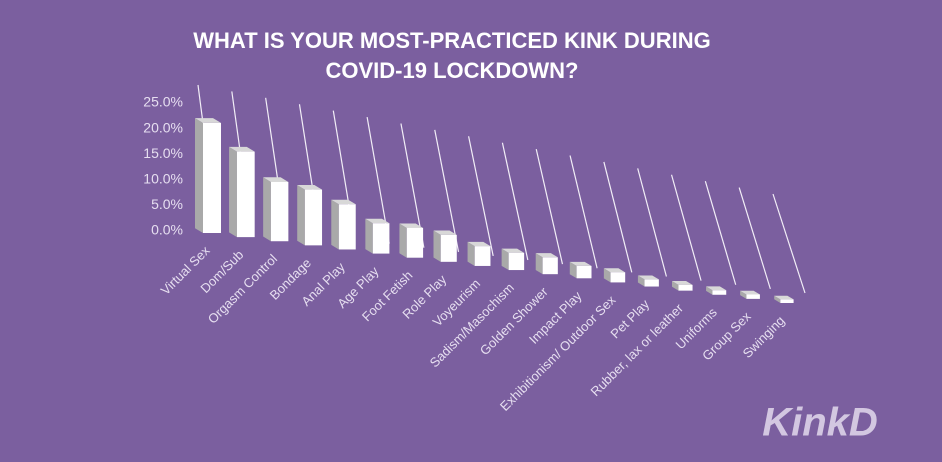  I want to click on chart-title: WHAT IS YOUR MOST-PRACTICED KINK DURING, so click(451, 40).